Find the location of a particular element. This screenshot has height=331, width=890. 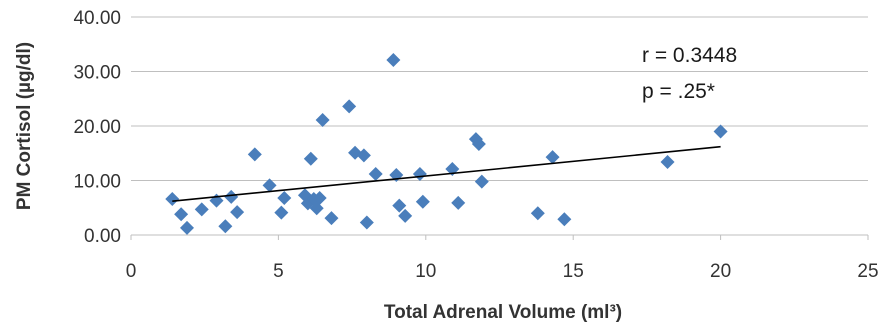

trendline is located at coordinates (446, 174).